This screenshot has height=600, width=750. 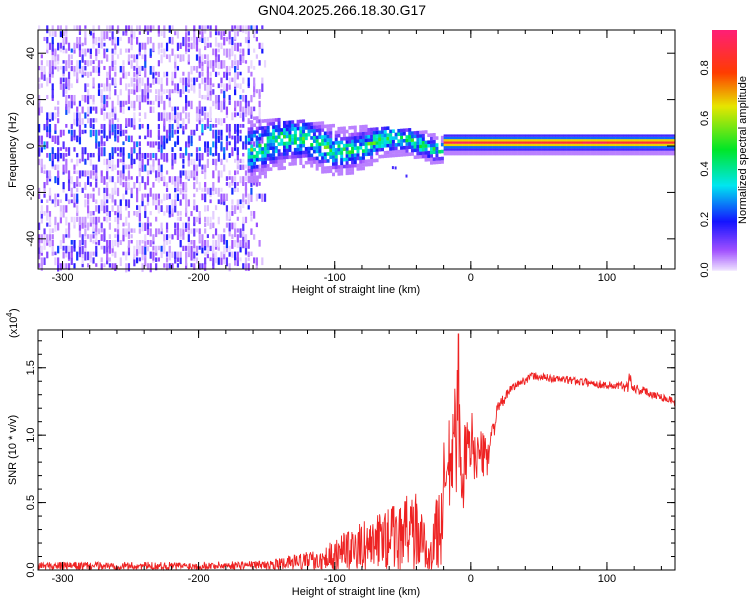 What do you see at coordinates (31, 99) in the screenshot?
I see `y-tick-label: 20` at bounding box center [31, 99].